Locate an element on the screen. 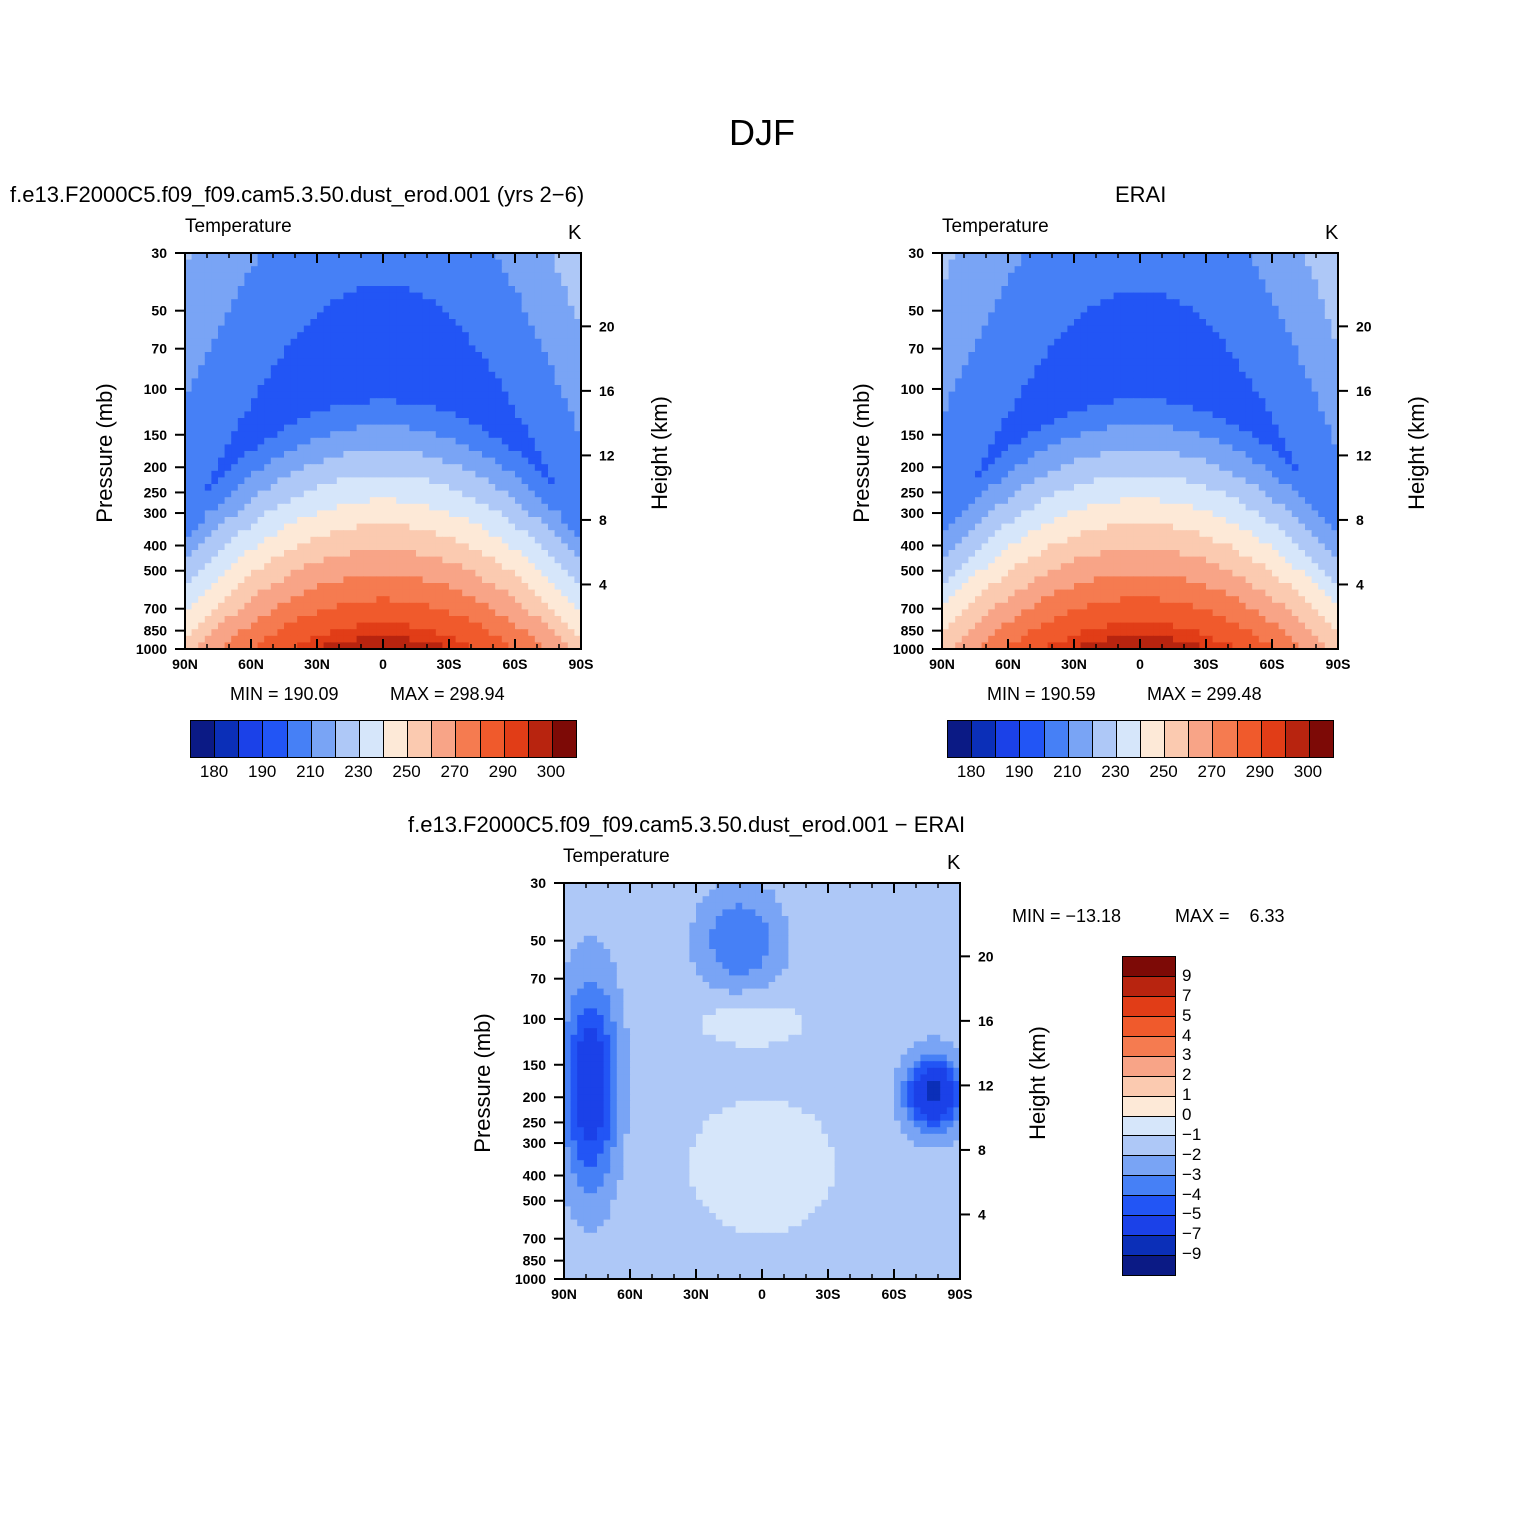 This screenshot has width=1524, height=1524. panel-1-subtitle: Temperature is located at coordinates (238, 226).